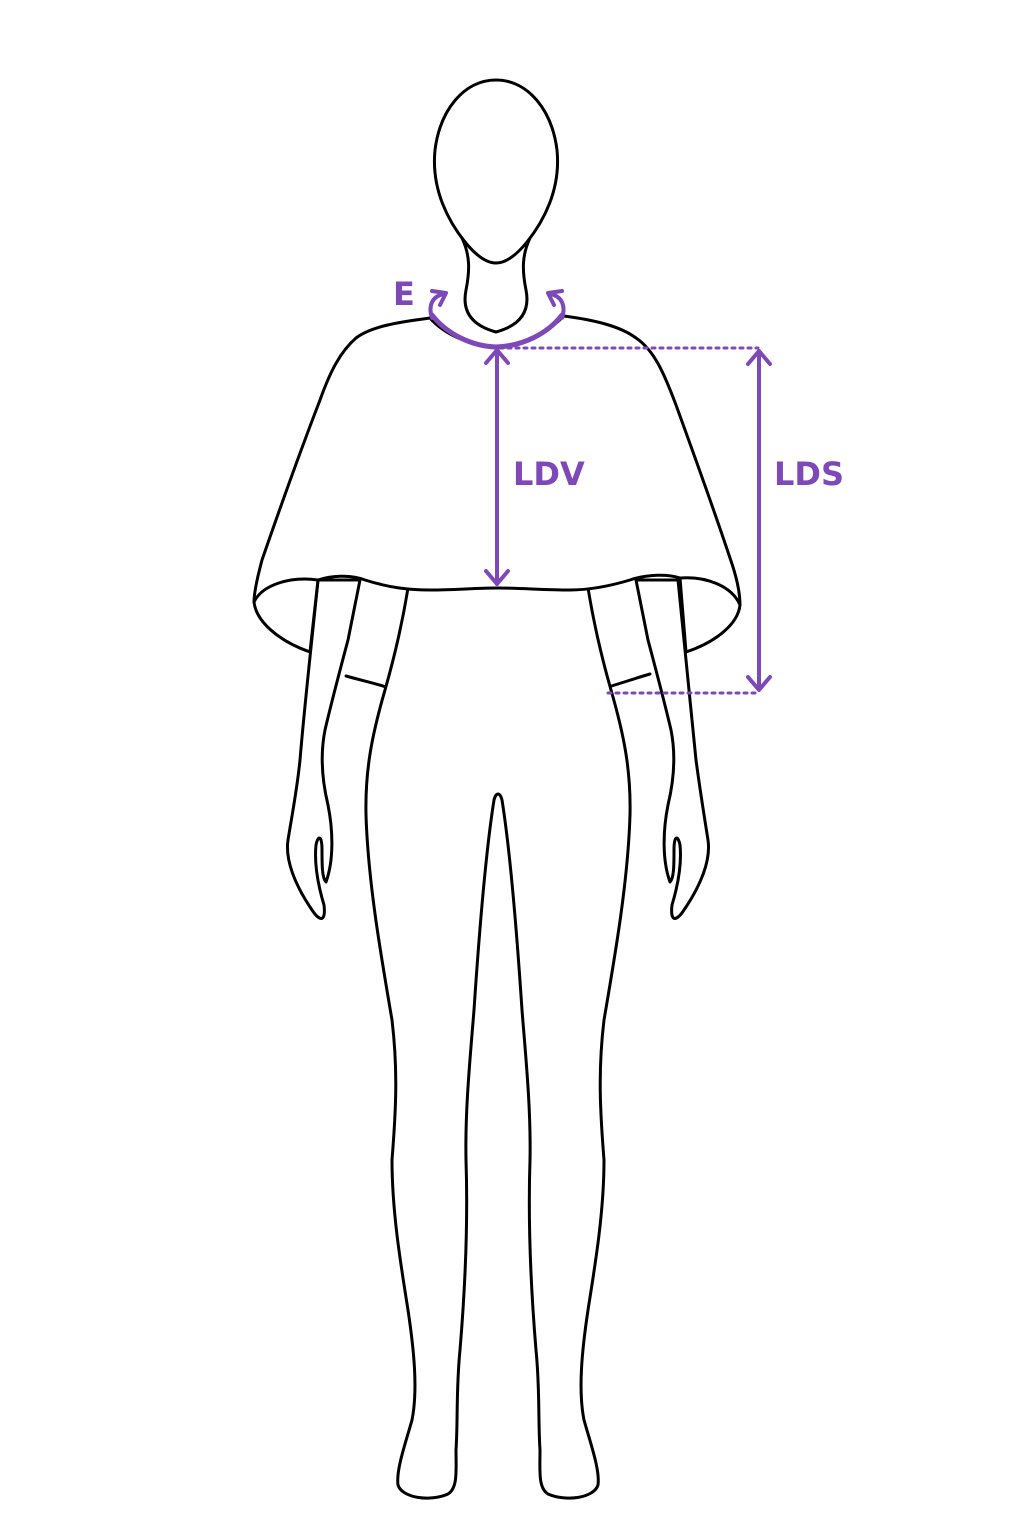  I want to click on neck, so click(496, 285).